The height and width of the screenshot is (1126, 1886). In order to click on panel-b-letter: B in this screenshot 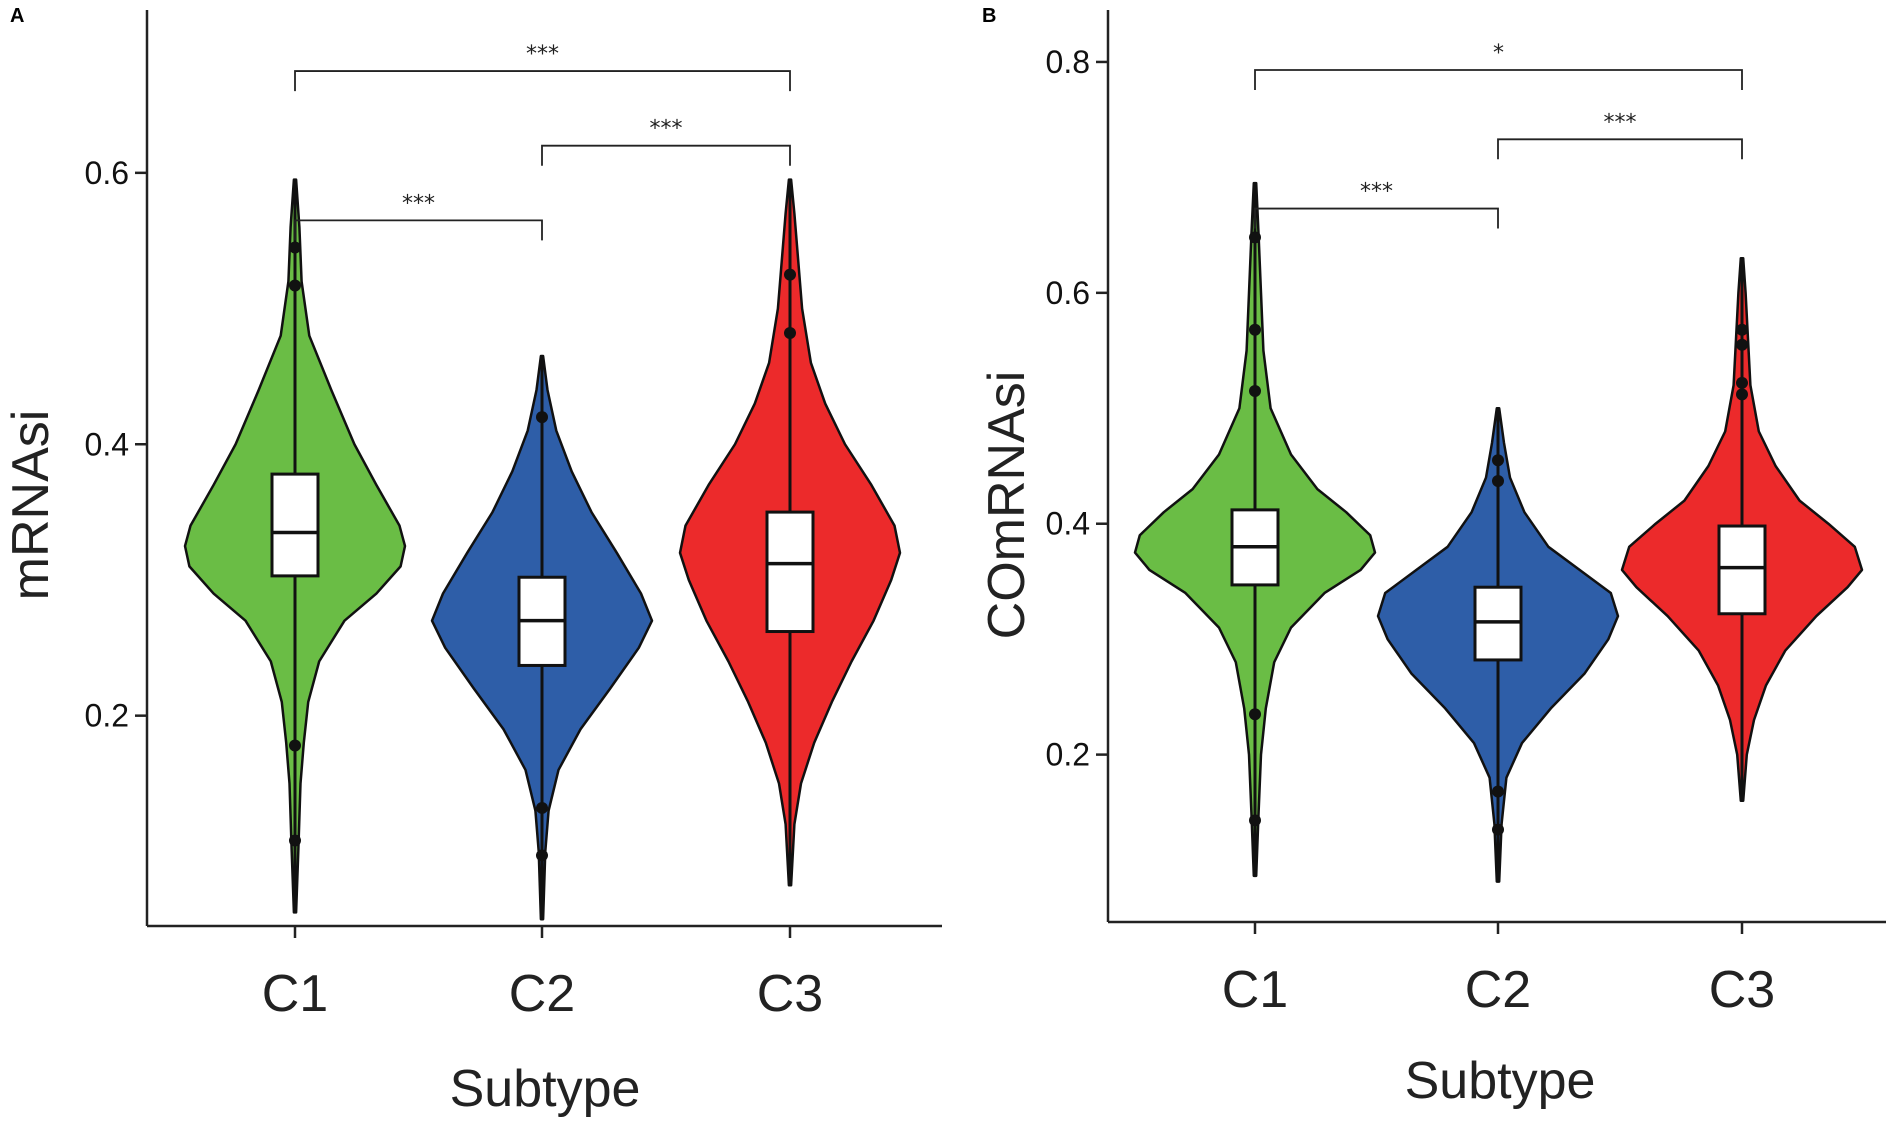, I will do `click(989, 16)`.